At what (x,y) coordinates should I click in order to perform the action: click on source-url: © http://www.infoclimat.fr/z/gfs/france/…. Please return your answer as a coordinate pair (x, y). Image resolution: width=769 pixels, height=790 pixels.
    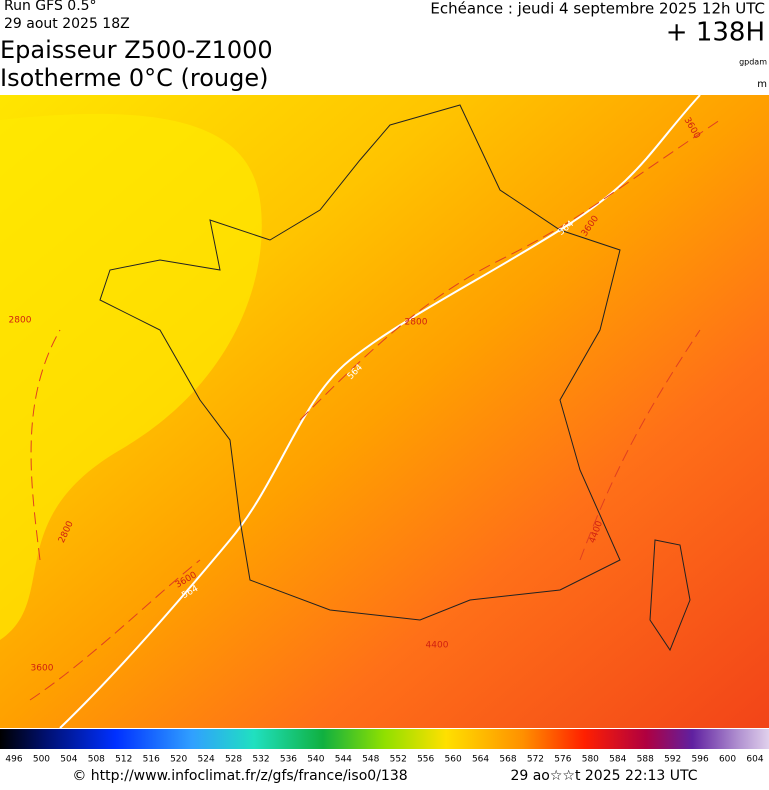
    Looking at the image, I should click on (239, 776).